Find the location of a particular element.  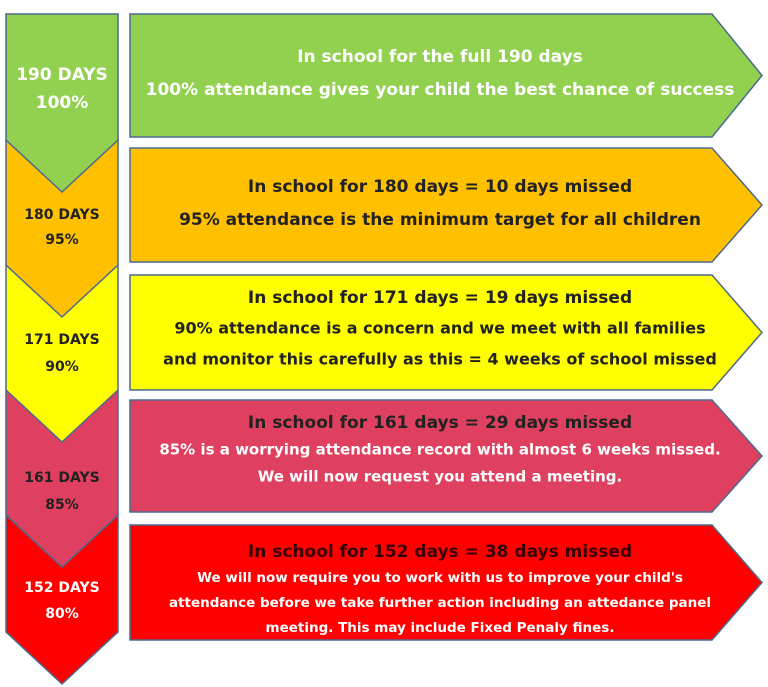

days-label: 171 DAYS is located at coordinates (61, 340).